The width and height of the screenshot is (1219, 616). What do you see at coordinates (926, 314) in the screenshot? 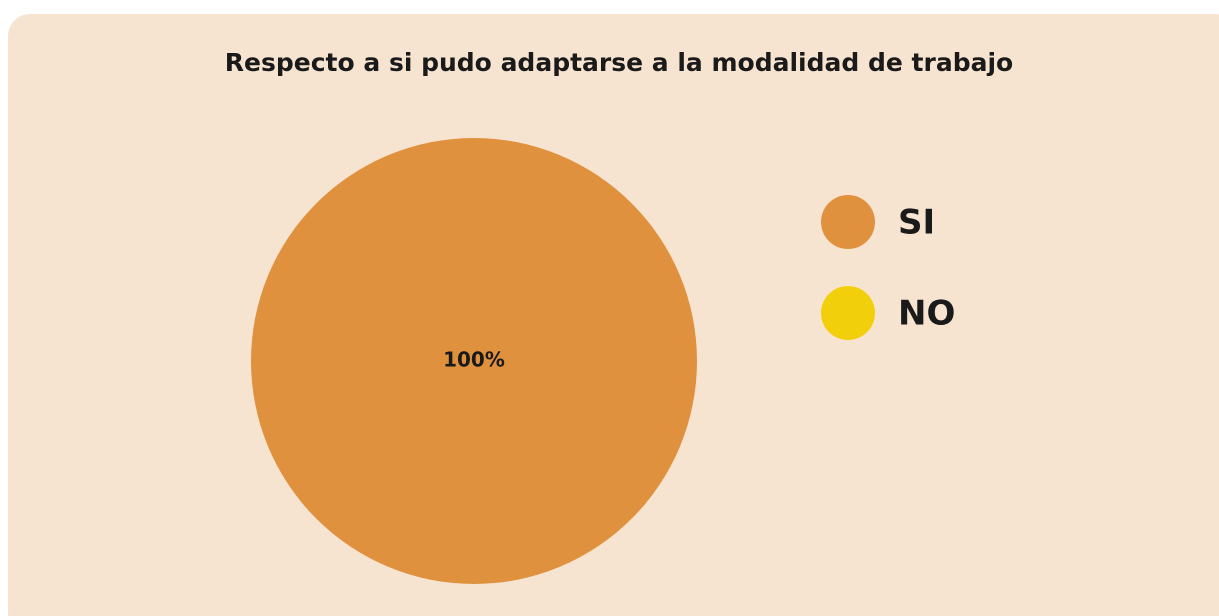
I see `legend-label: NO` at bounding box center [926, 314].